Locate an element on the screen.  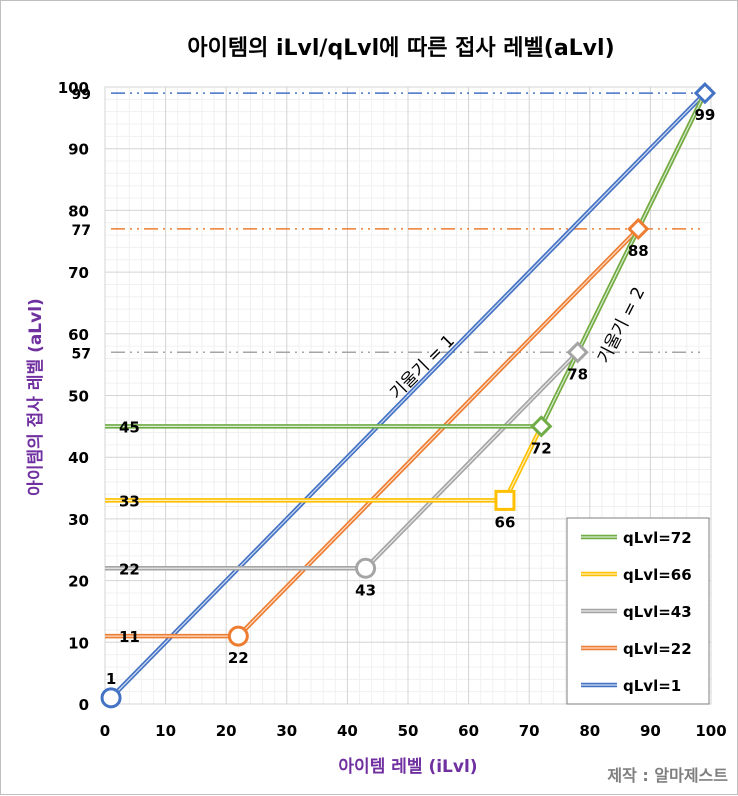
x-tick-labels: 0 10 20 30 40 50 60 70 80 90 100 is located at coordinates (413, 731).